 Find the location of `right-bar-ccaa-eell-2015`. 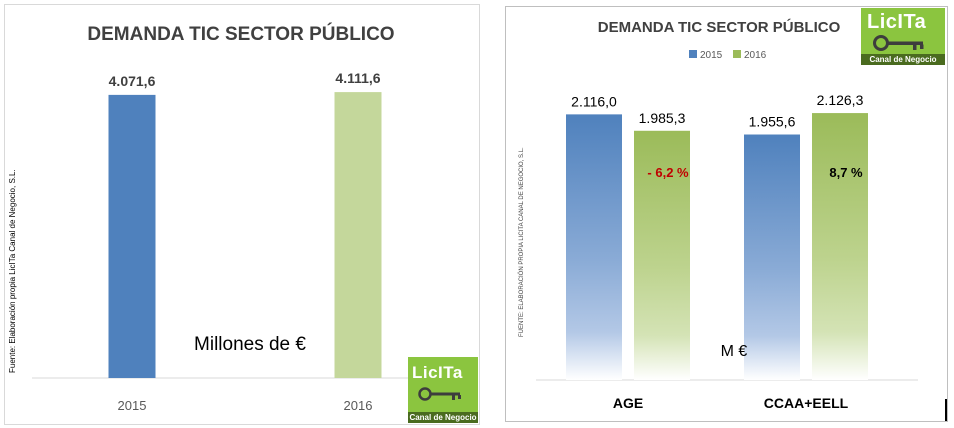

right-bar-ccaa-eell-2015 is located at coordinates (772, 257).